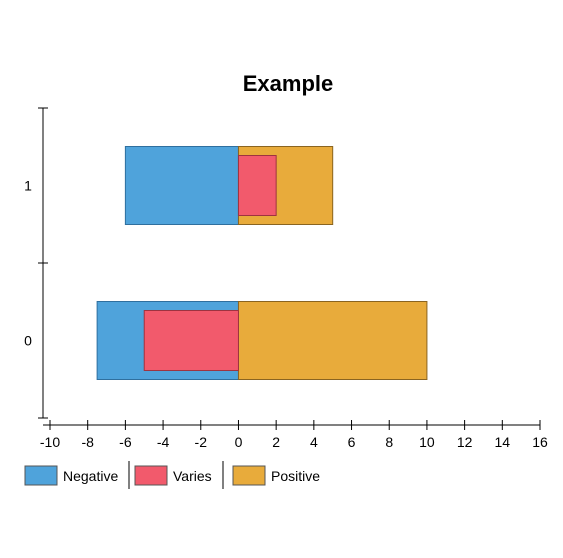  I want to click on legend-label-negative: Negative, so click(90, 476).